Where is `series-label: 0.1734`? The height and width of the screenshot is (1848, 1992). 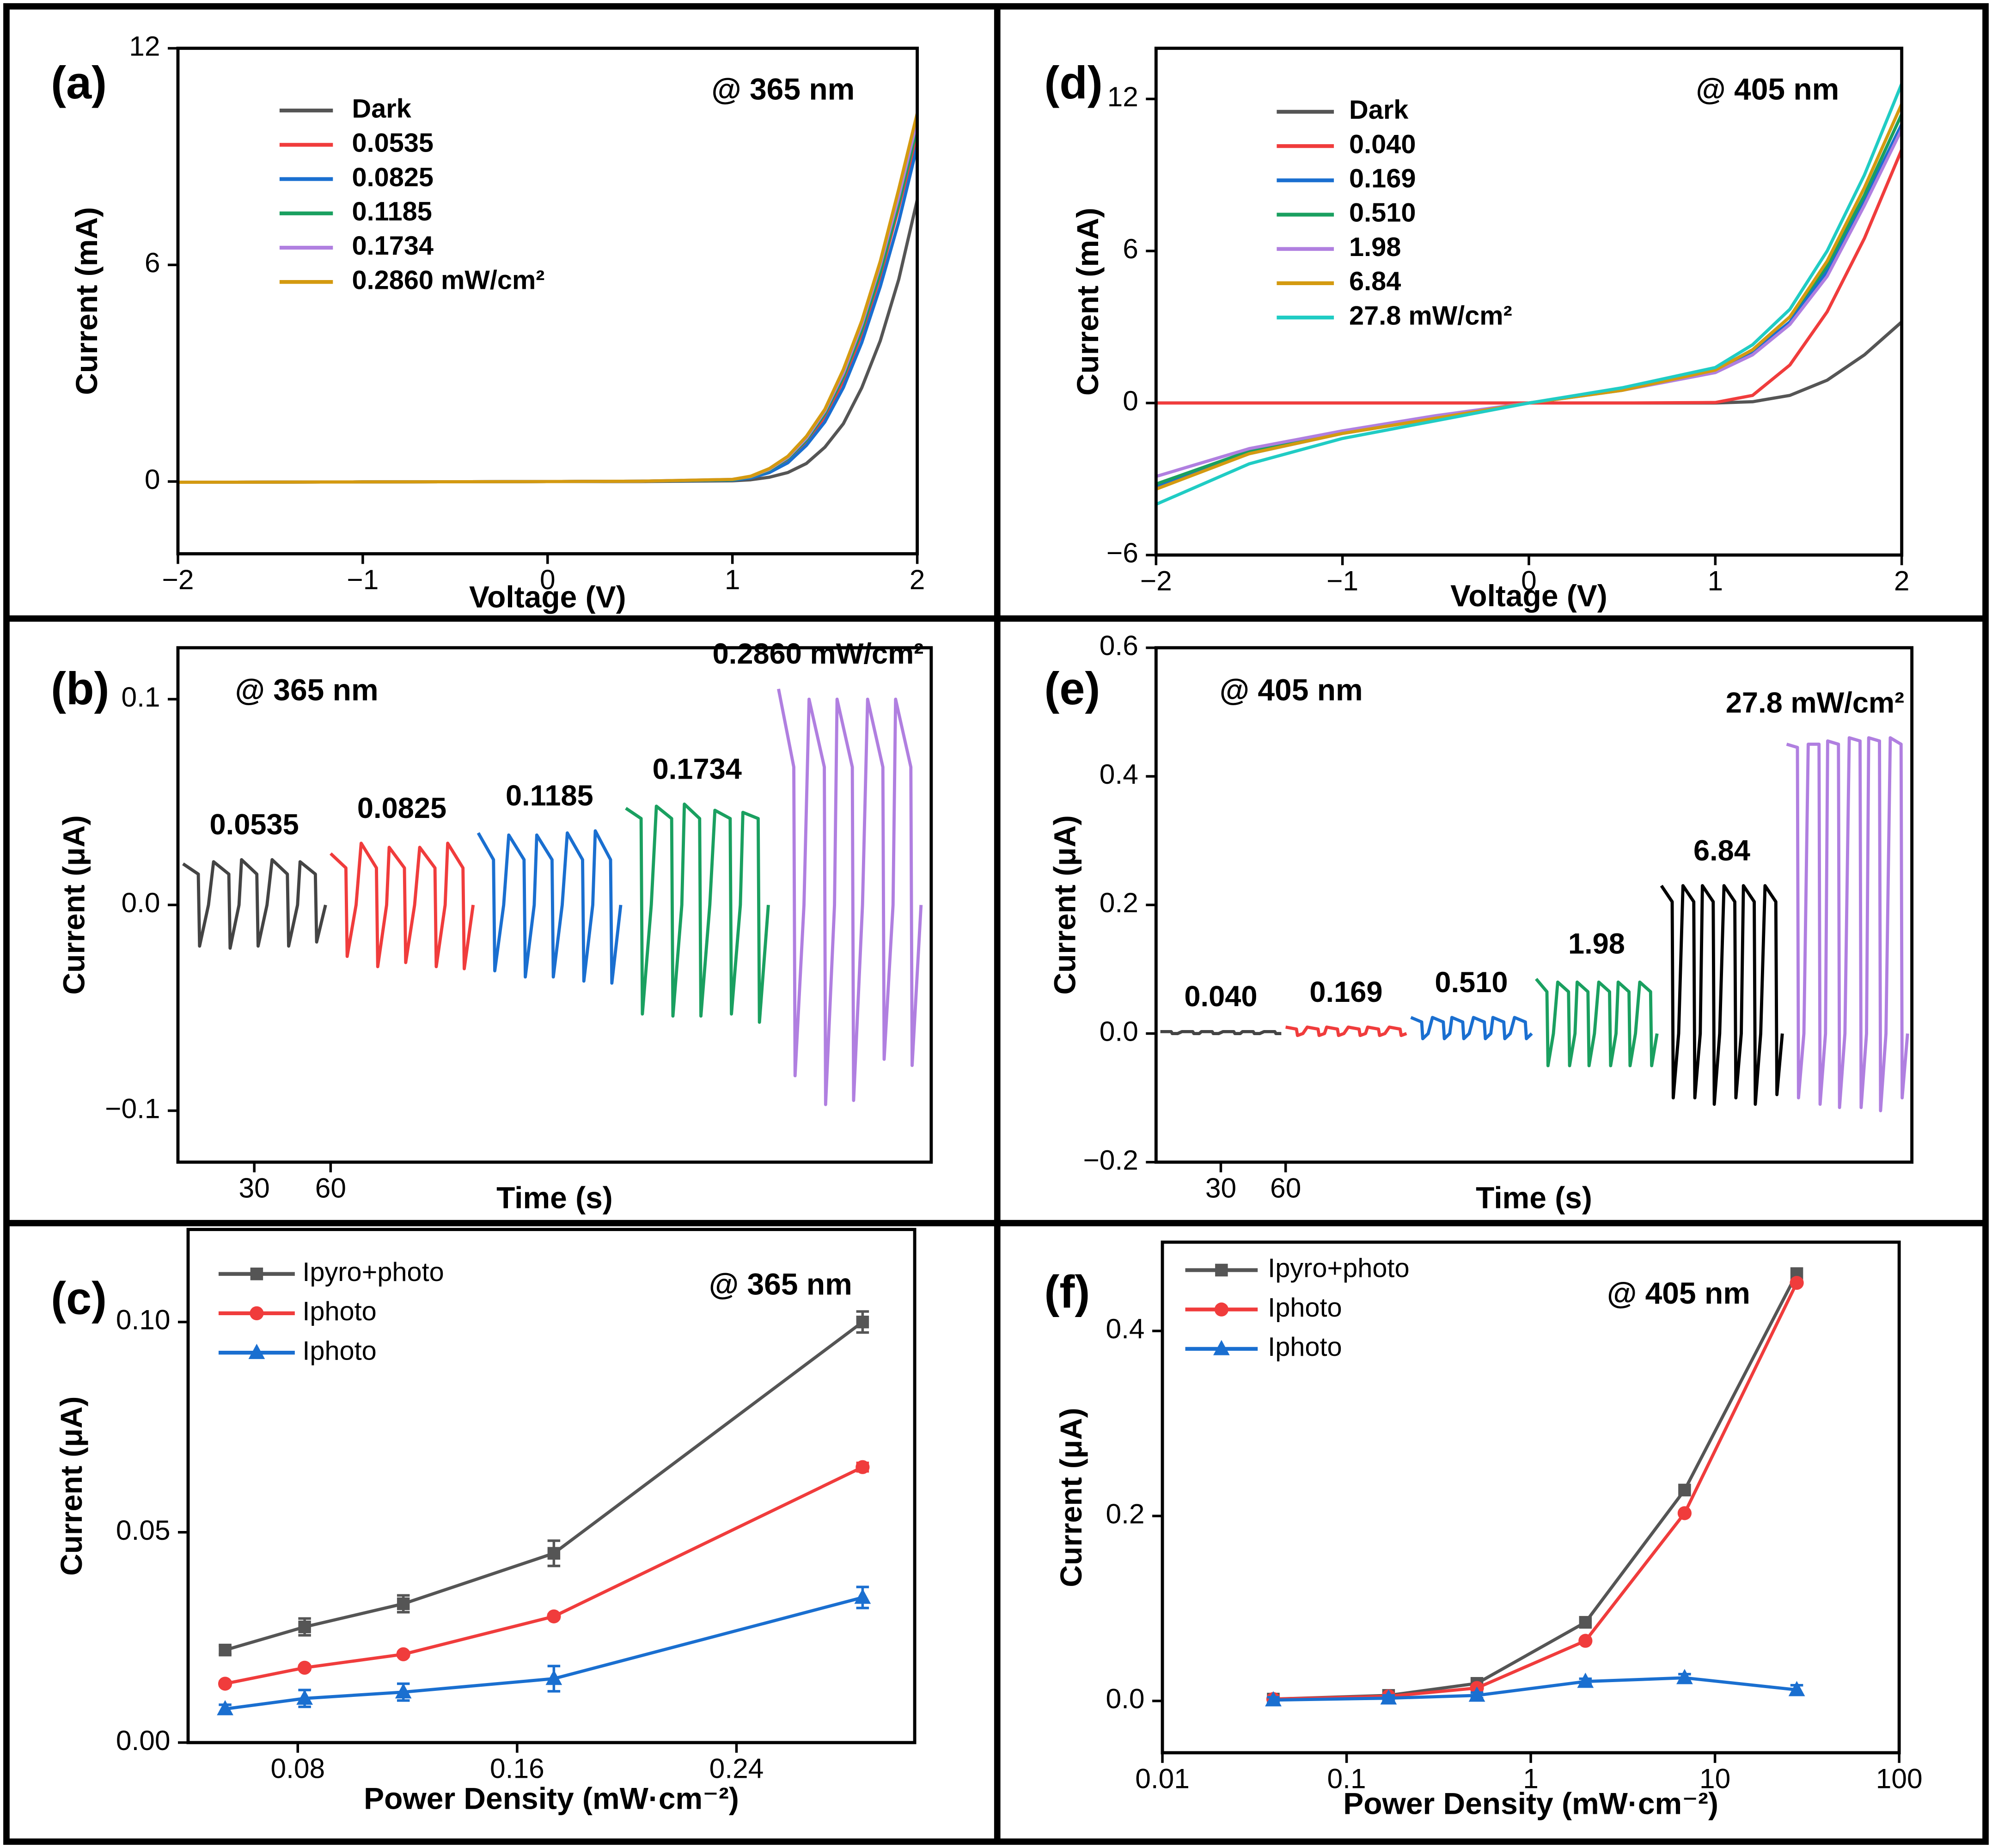
series-label: 0.1734 is located at coordinates (697, 769).